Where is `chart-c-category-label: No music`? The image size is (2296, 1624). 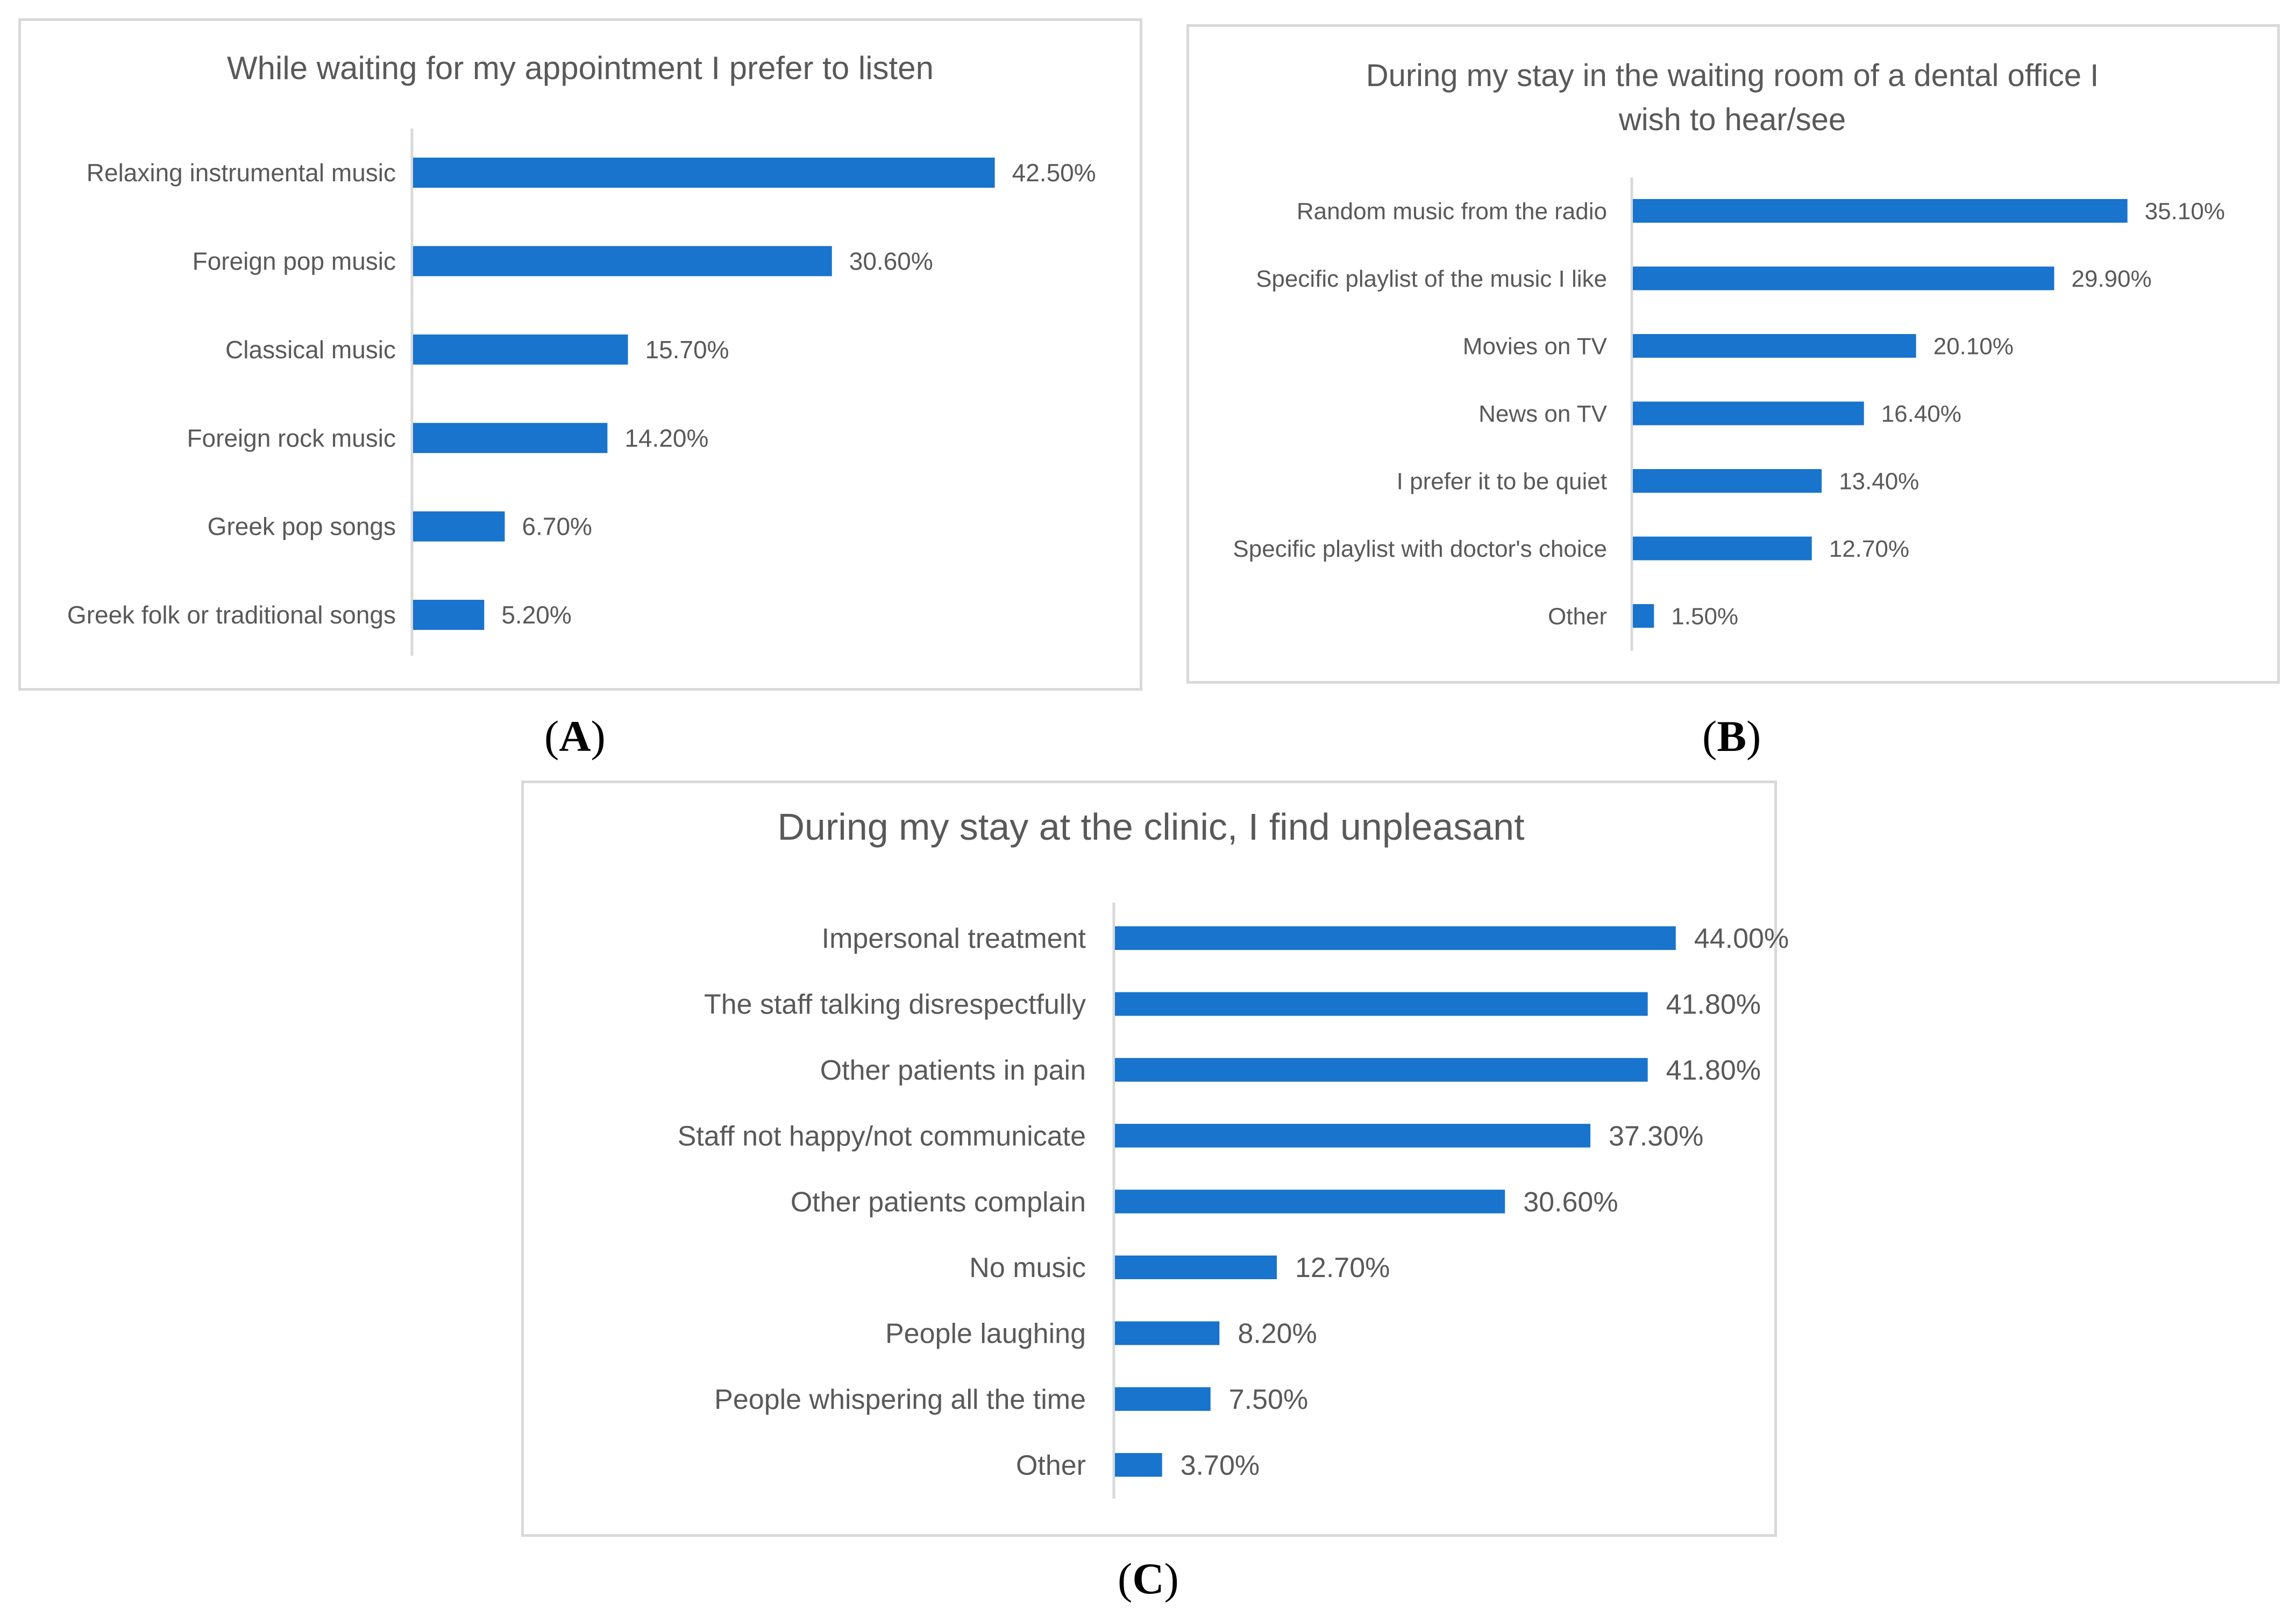 chart-c-category-label: No music is located at coordinates (1028, 1268).